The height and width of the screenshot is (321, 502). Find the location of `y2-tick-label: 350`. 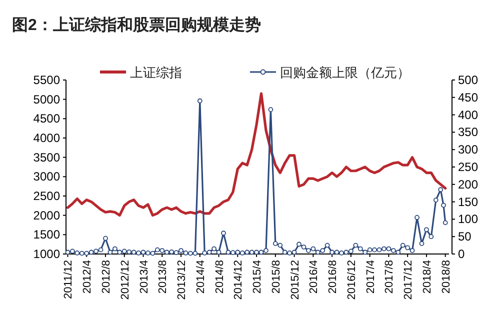

y2-tick-label: 350 is located at coordinates (468, 132).